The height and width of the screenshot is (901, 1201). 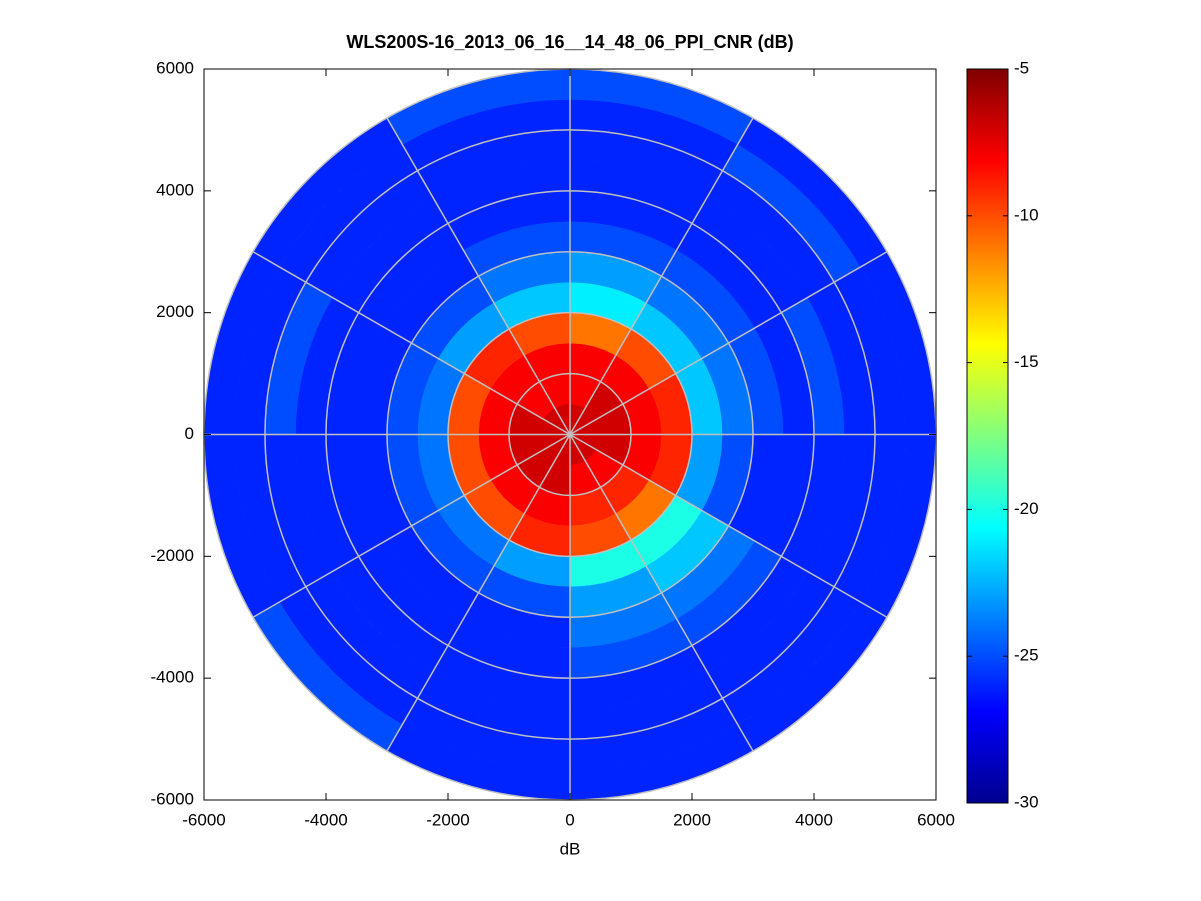 I want to click on y-tick-label: -2000, so click(x=172, y=555).